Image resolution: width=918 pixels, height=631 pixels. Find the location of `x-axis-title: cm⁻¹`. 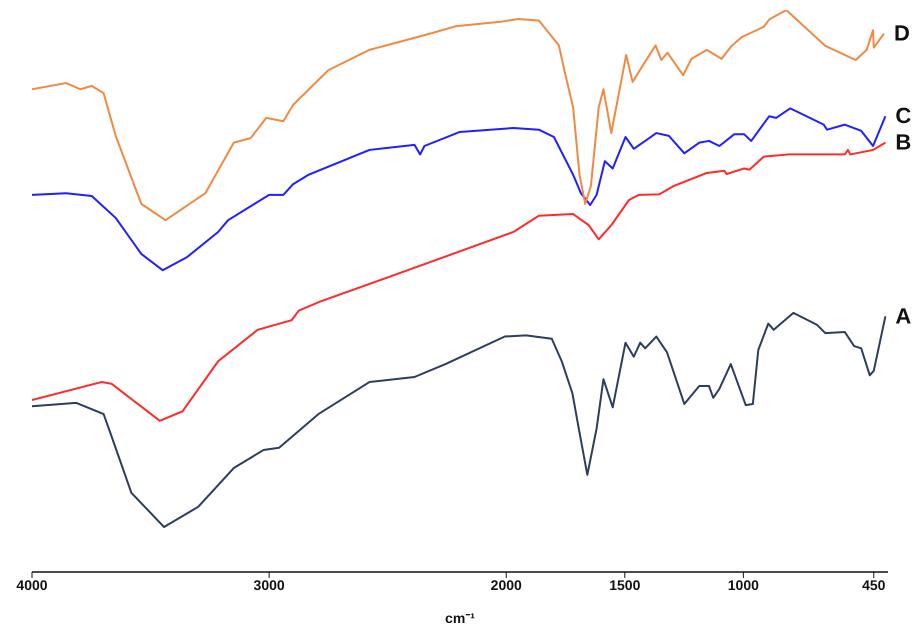

x-axis-title: cm⁻¹ is located at coordinates (460, 618).